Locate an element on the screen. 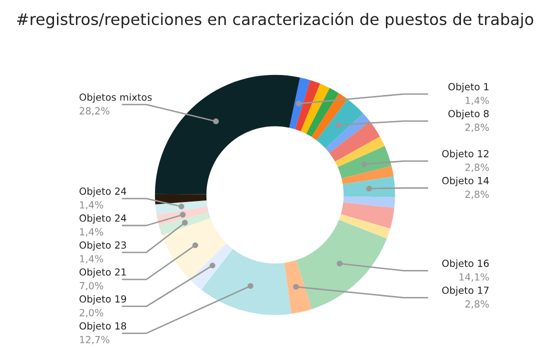 This screenshot has height=348, width=550. slice-label: Objeto 8 is located at coordinates (468, 115).